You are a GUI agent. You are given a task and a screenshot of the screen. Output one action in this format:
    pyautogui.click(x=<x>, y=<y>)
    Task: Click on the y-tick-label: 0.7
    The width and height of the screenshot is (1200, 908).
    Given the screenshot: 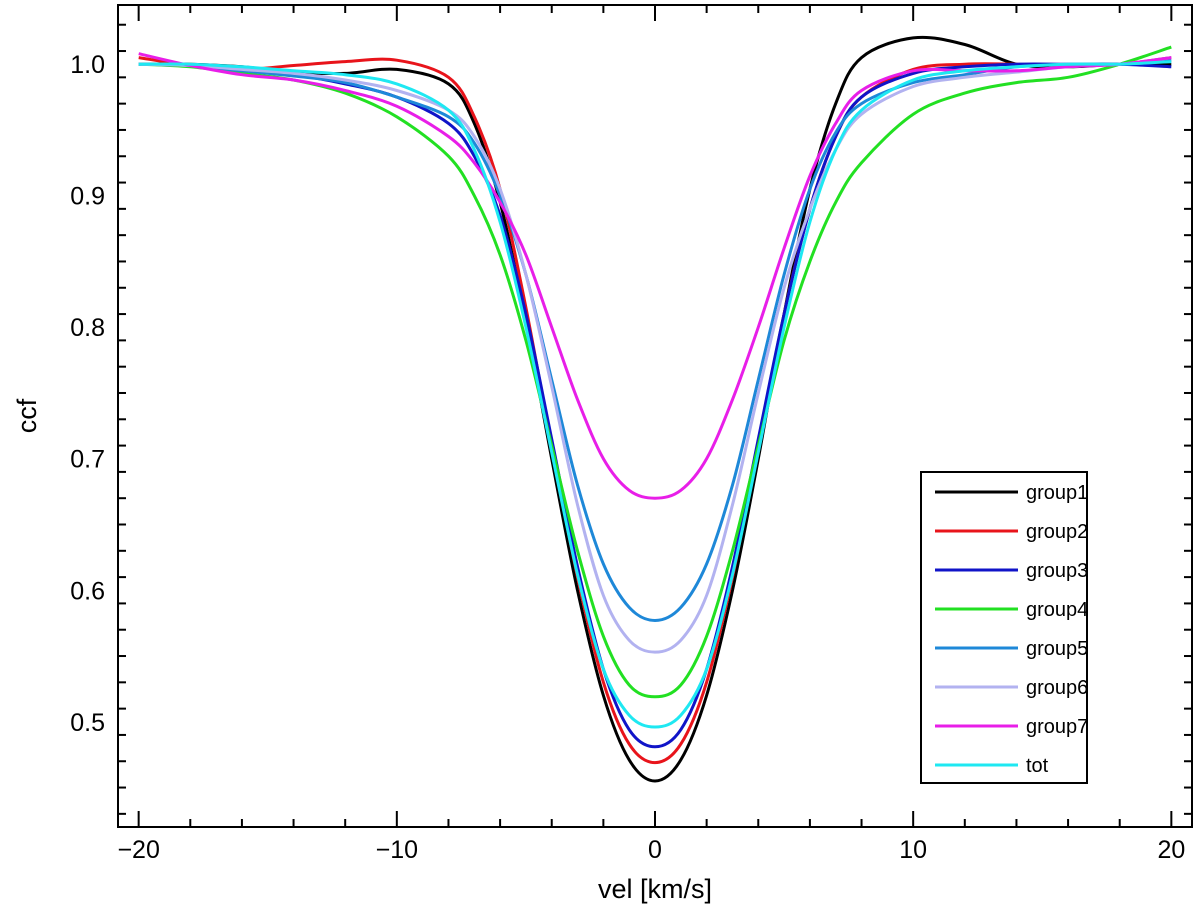 What is the action you would take?
    pyautogui.click(x=87, y=460)
    